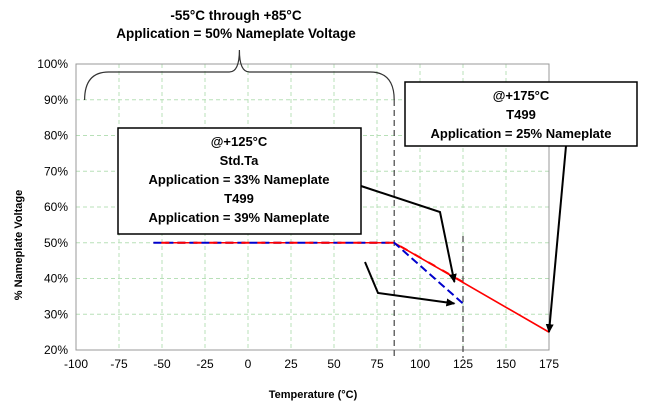  I want to click on y-tick-label: 30%, so click(56, 314).